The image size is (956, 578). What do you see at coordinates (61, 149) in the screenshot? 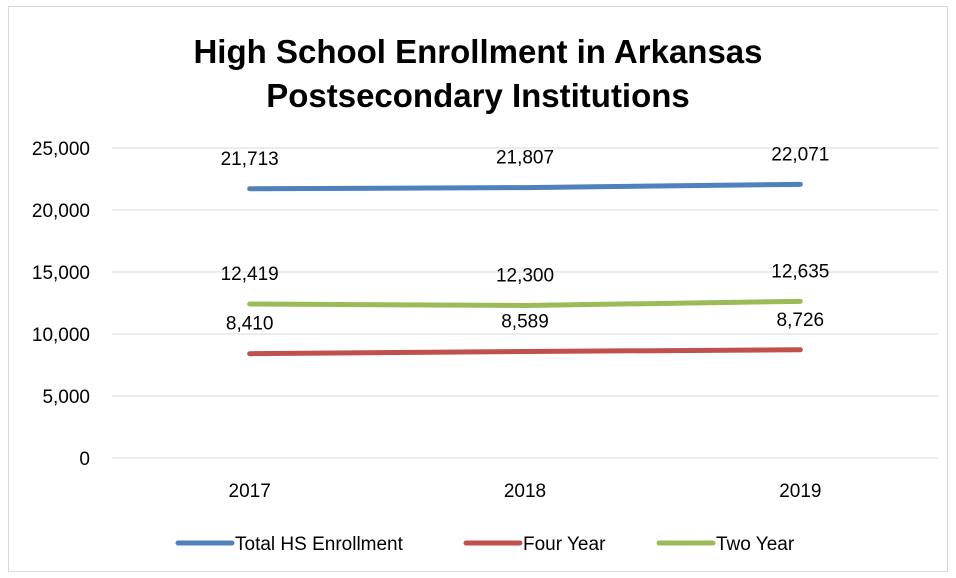
I see `y-tick-label: 25,000` at bounding box center [61, 149].